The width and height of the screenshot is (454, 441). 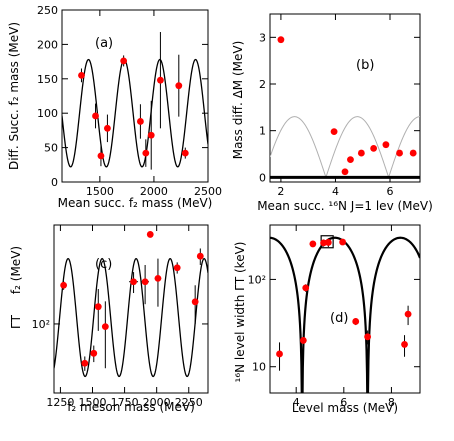 I want to click on panel-b-xlabel: Mean succ. ¹⁶N J=1 lev (MeV), so click(x=345, y=206).